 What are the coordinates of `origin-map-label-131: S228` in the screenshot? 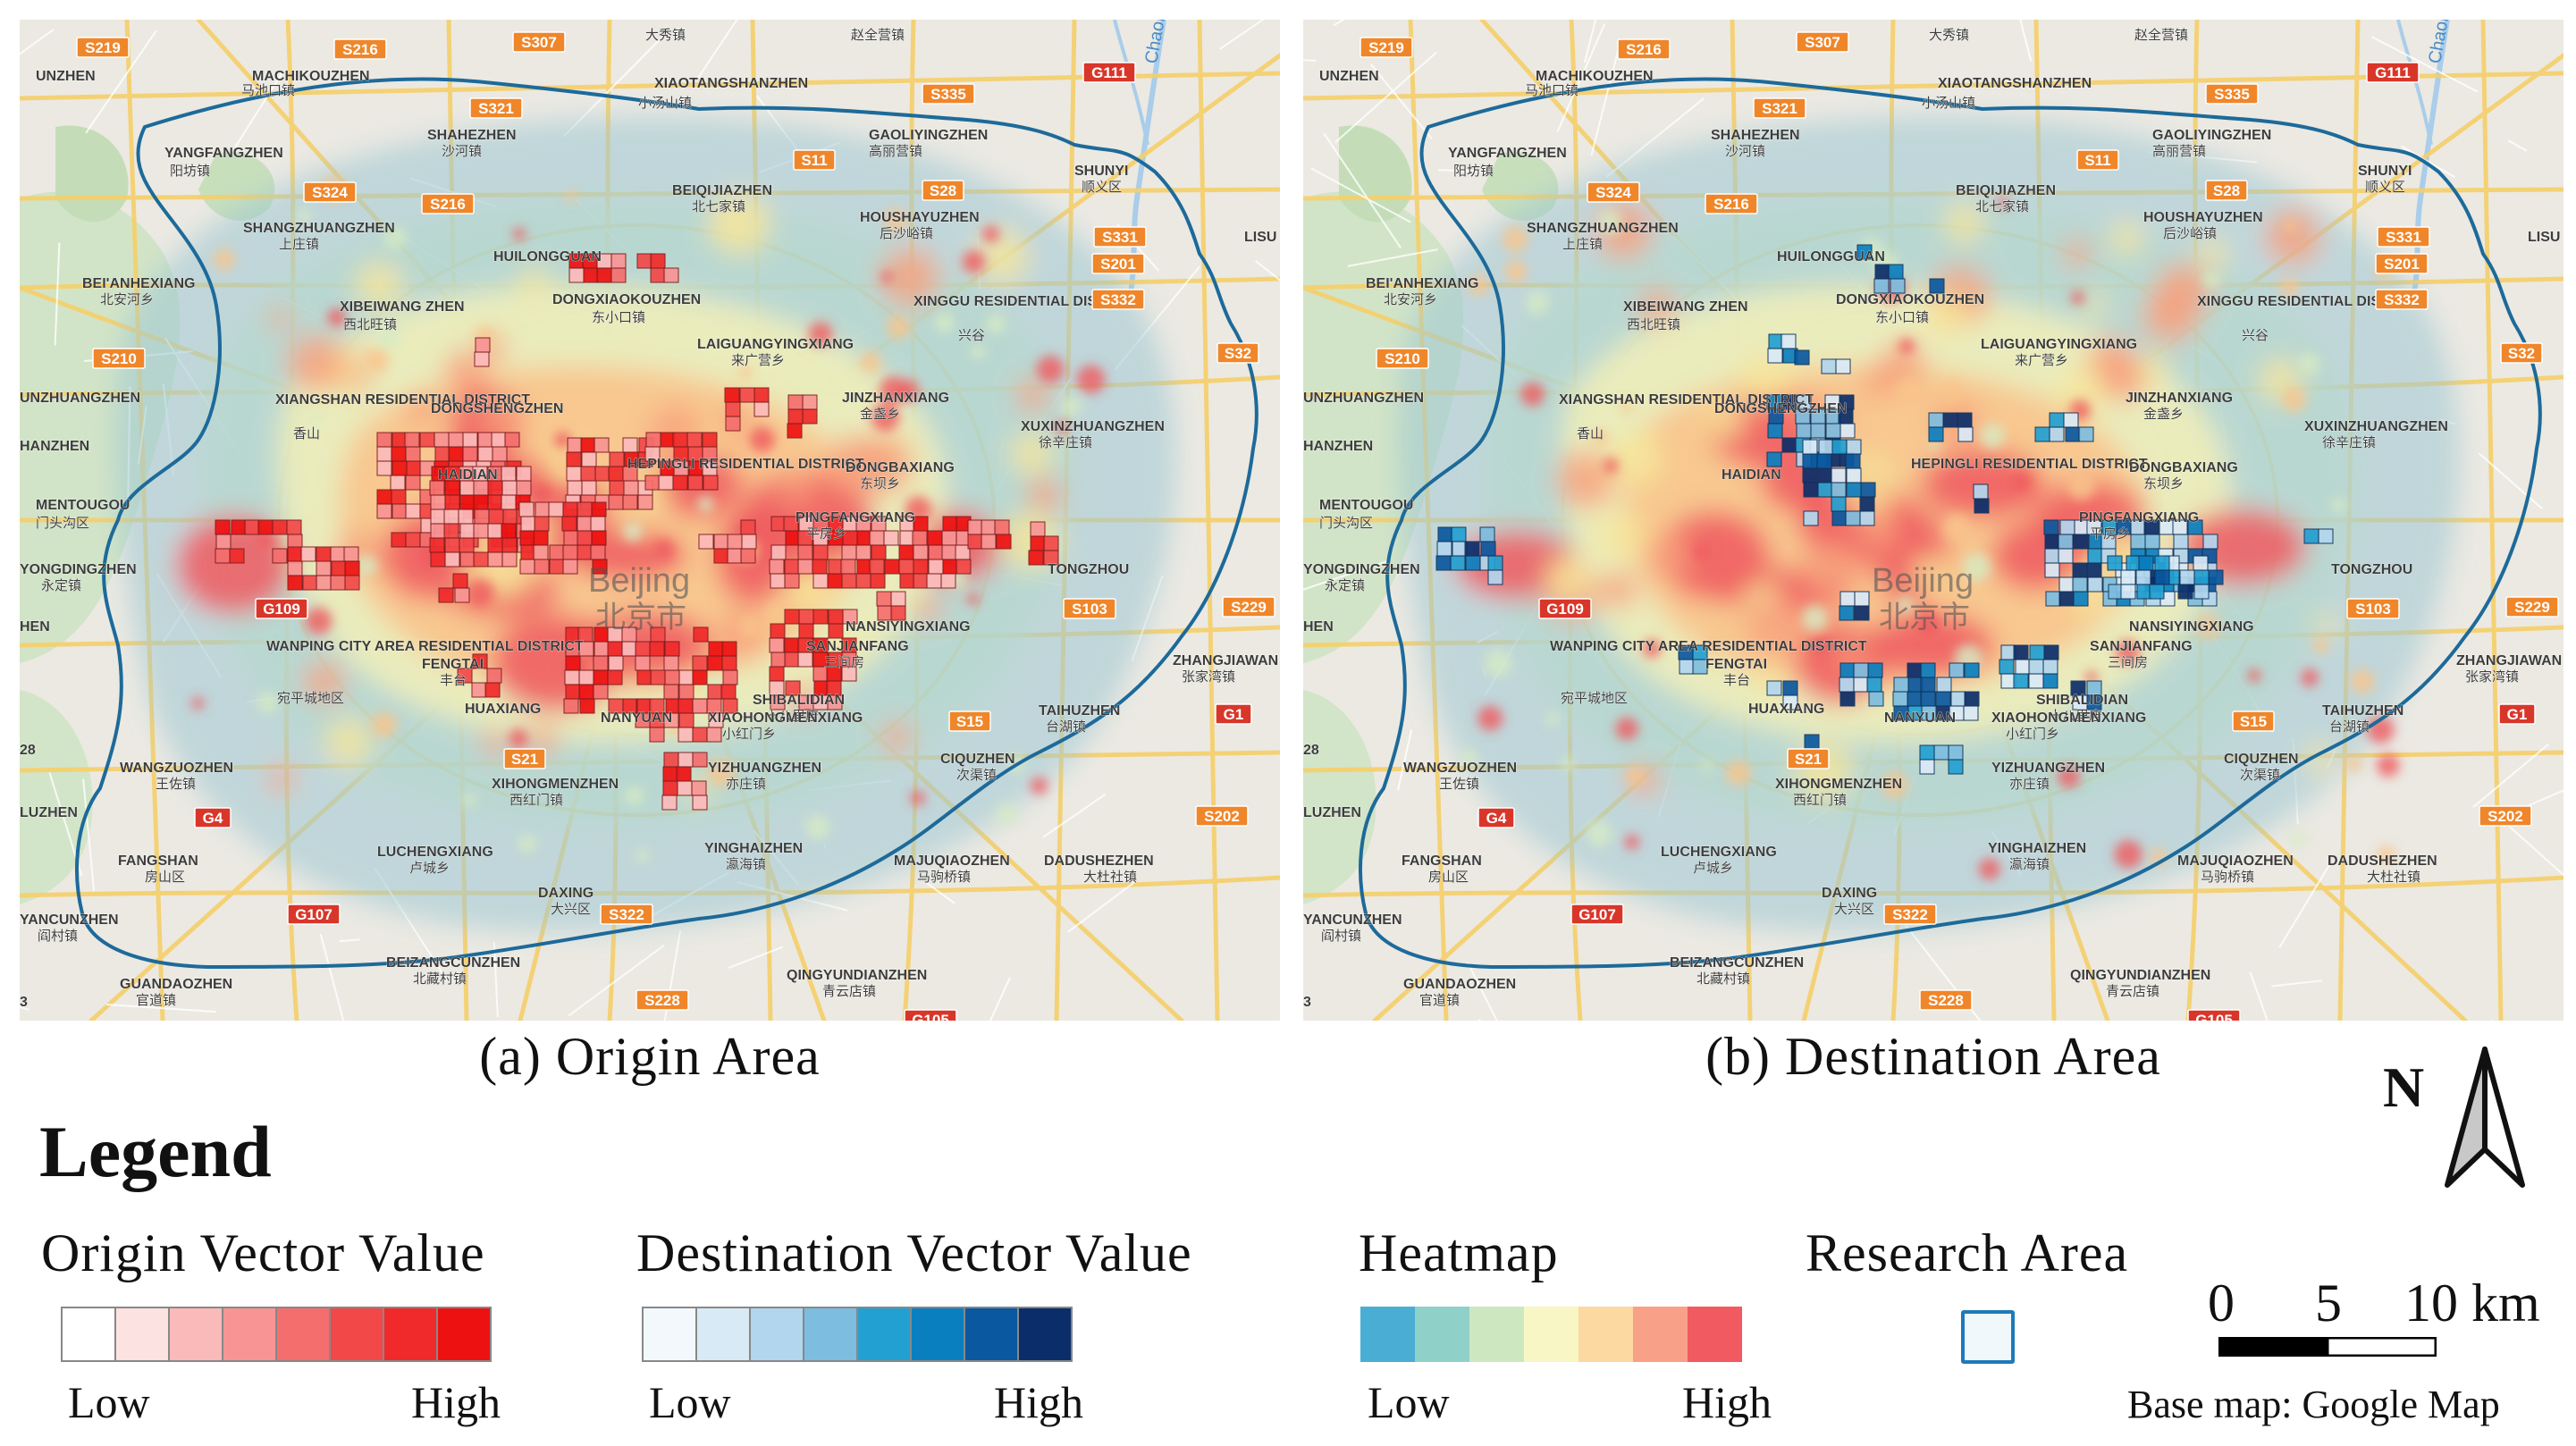 It's located at (662, 1001).